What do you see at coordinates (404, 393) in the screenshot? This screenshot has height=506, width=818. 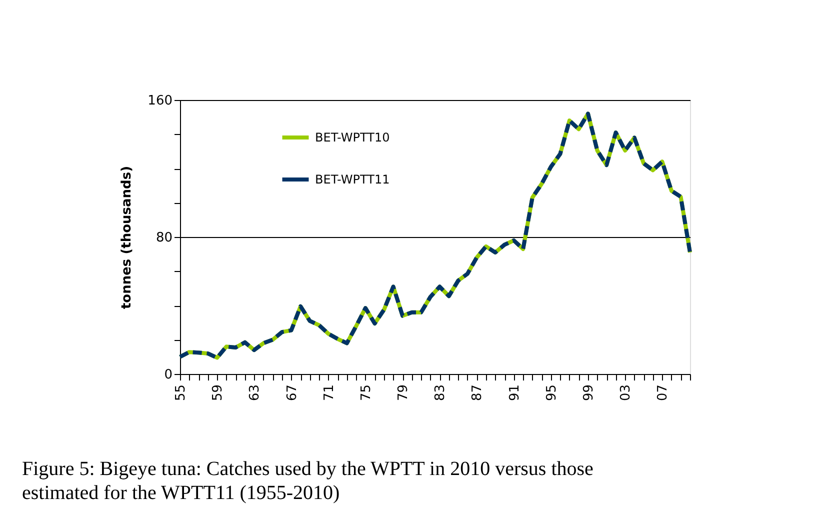 I see `x-tick-label: 79` at bounding box center [404, 393].